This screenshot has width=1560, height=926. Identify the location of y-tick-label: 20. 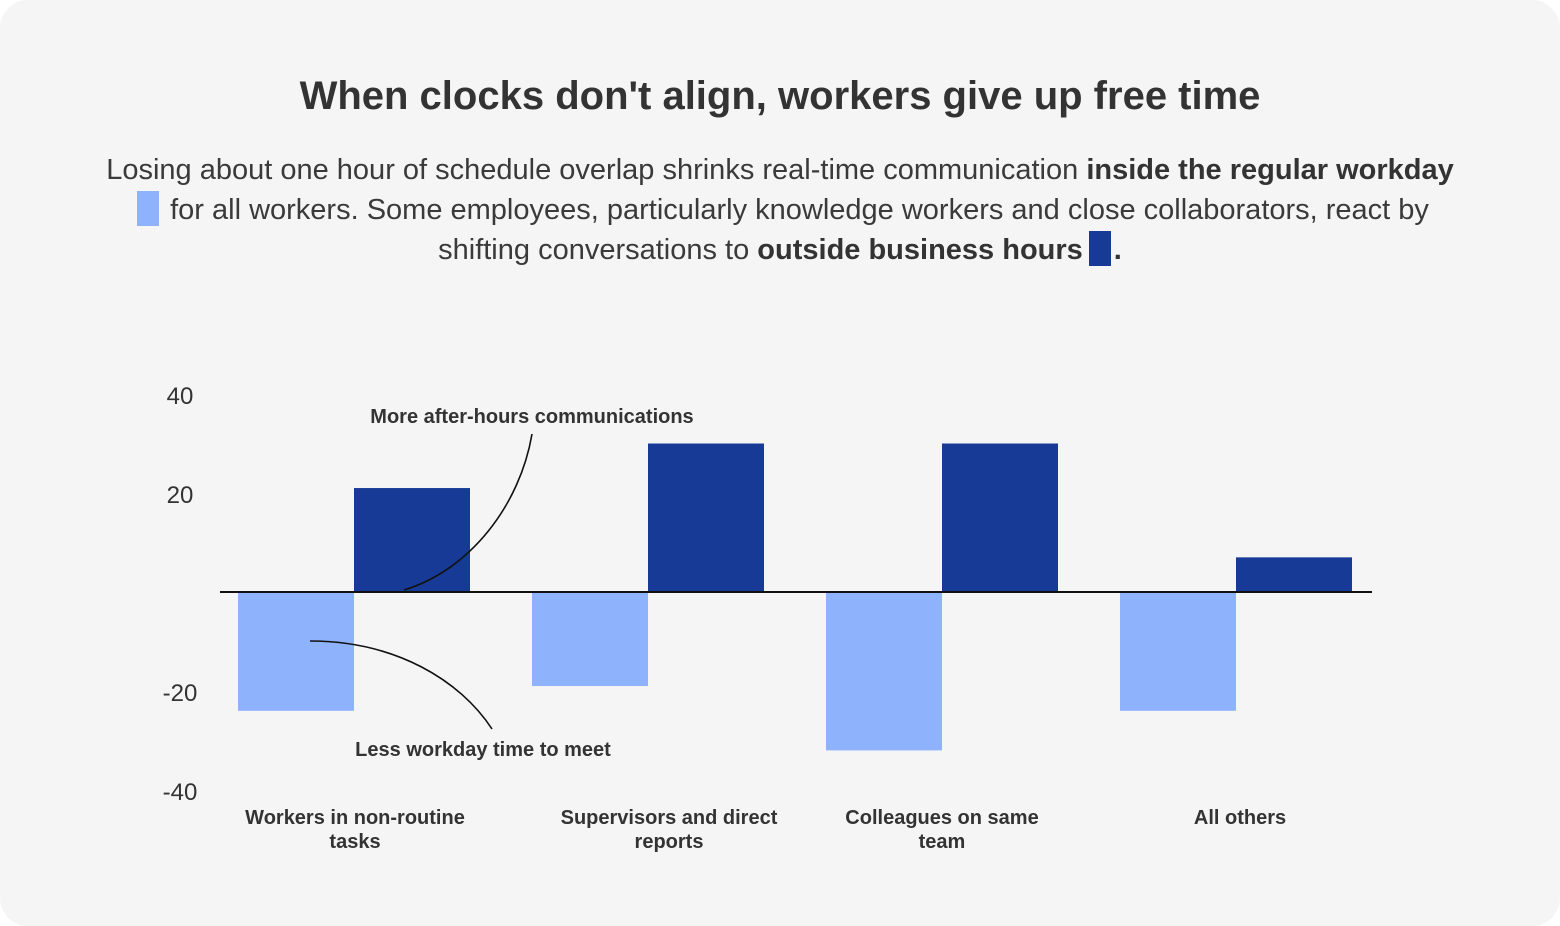
(180, 495).